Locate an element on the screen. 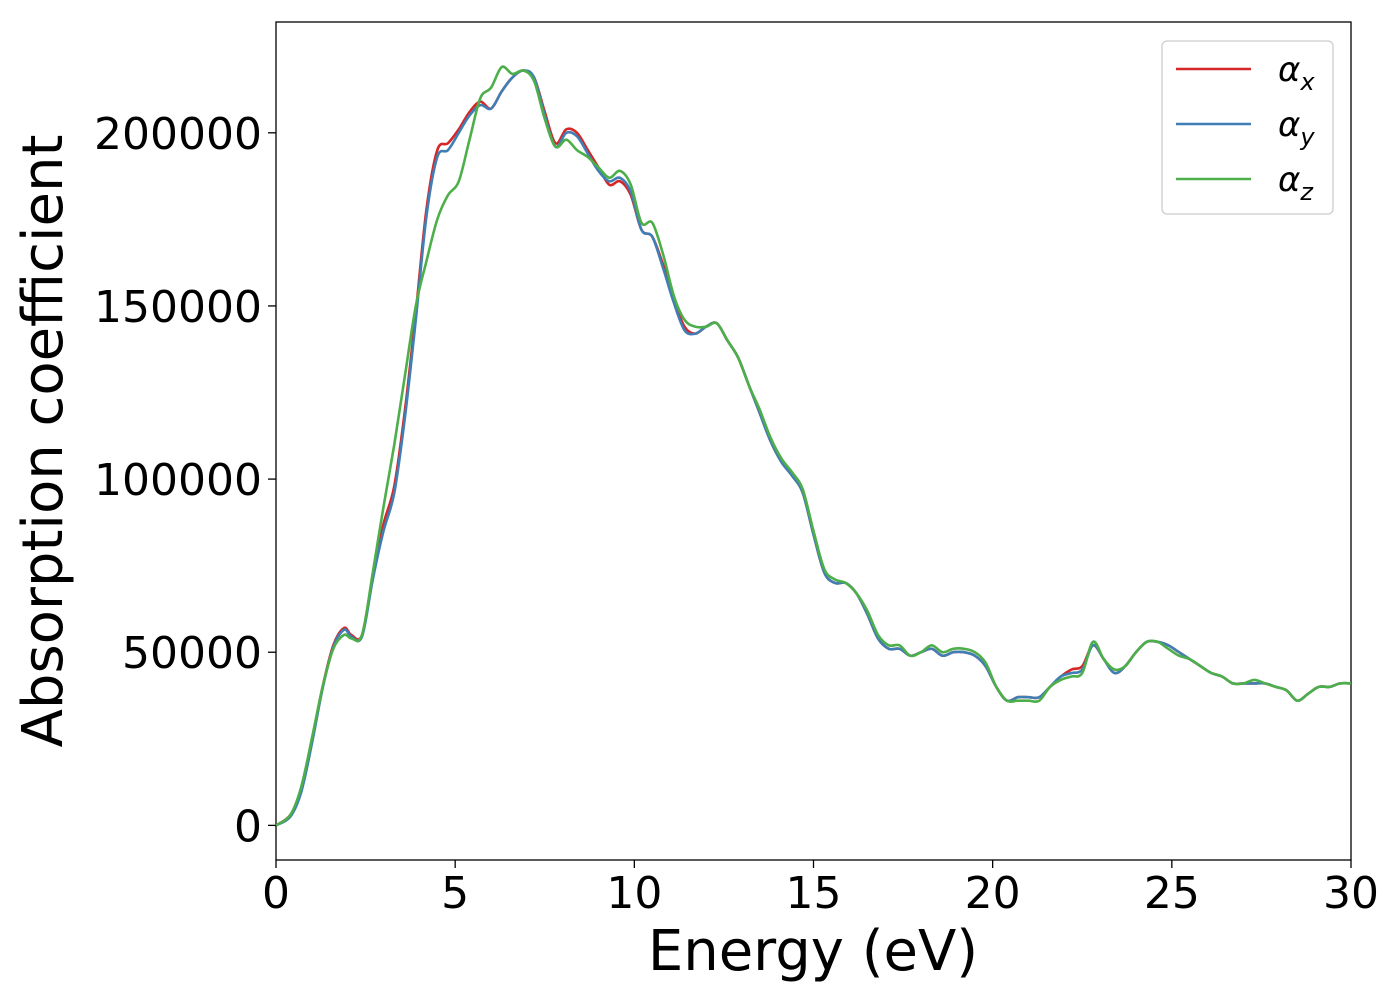 The image size is (1400, 1000). x-tick-label: 30 is located at coordinates (1351, 893).